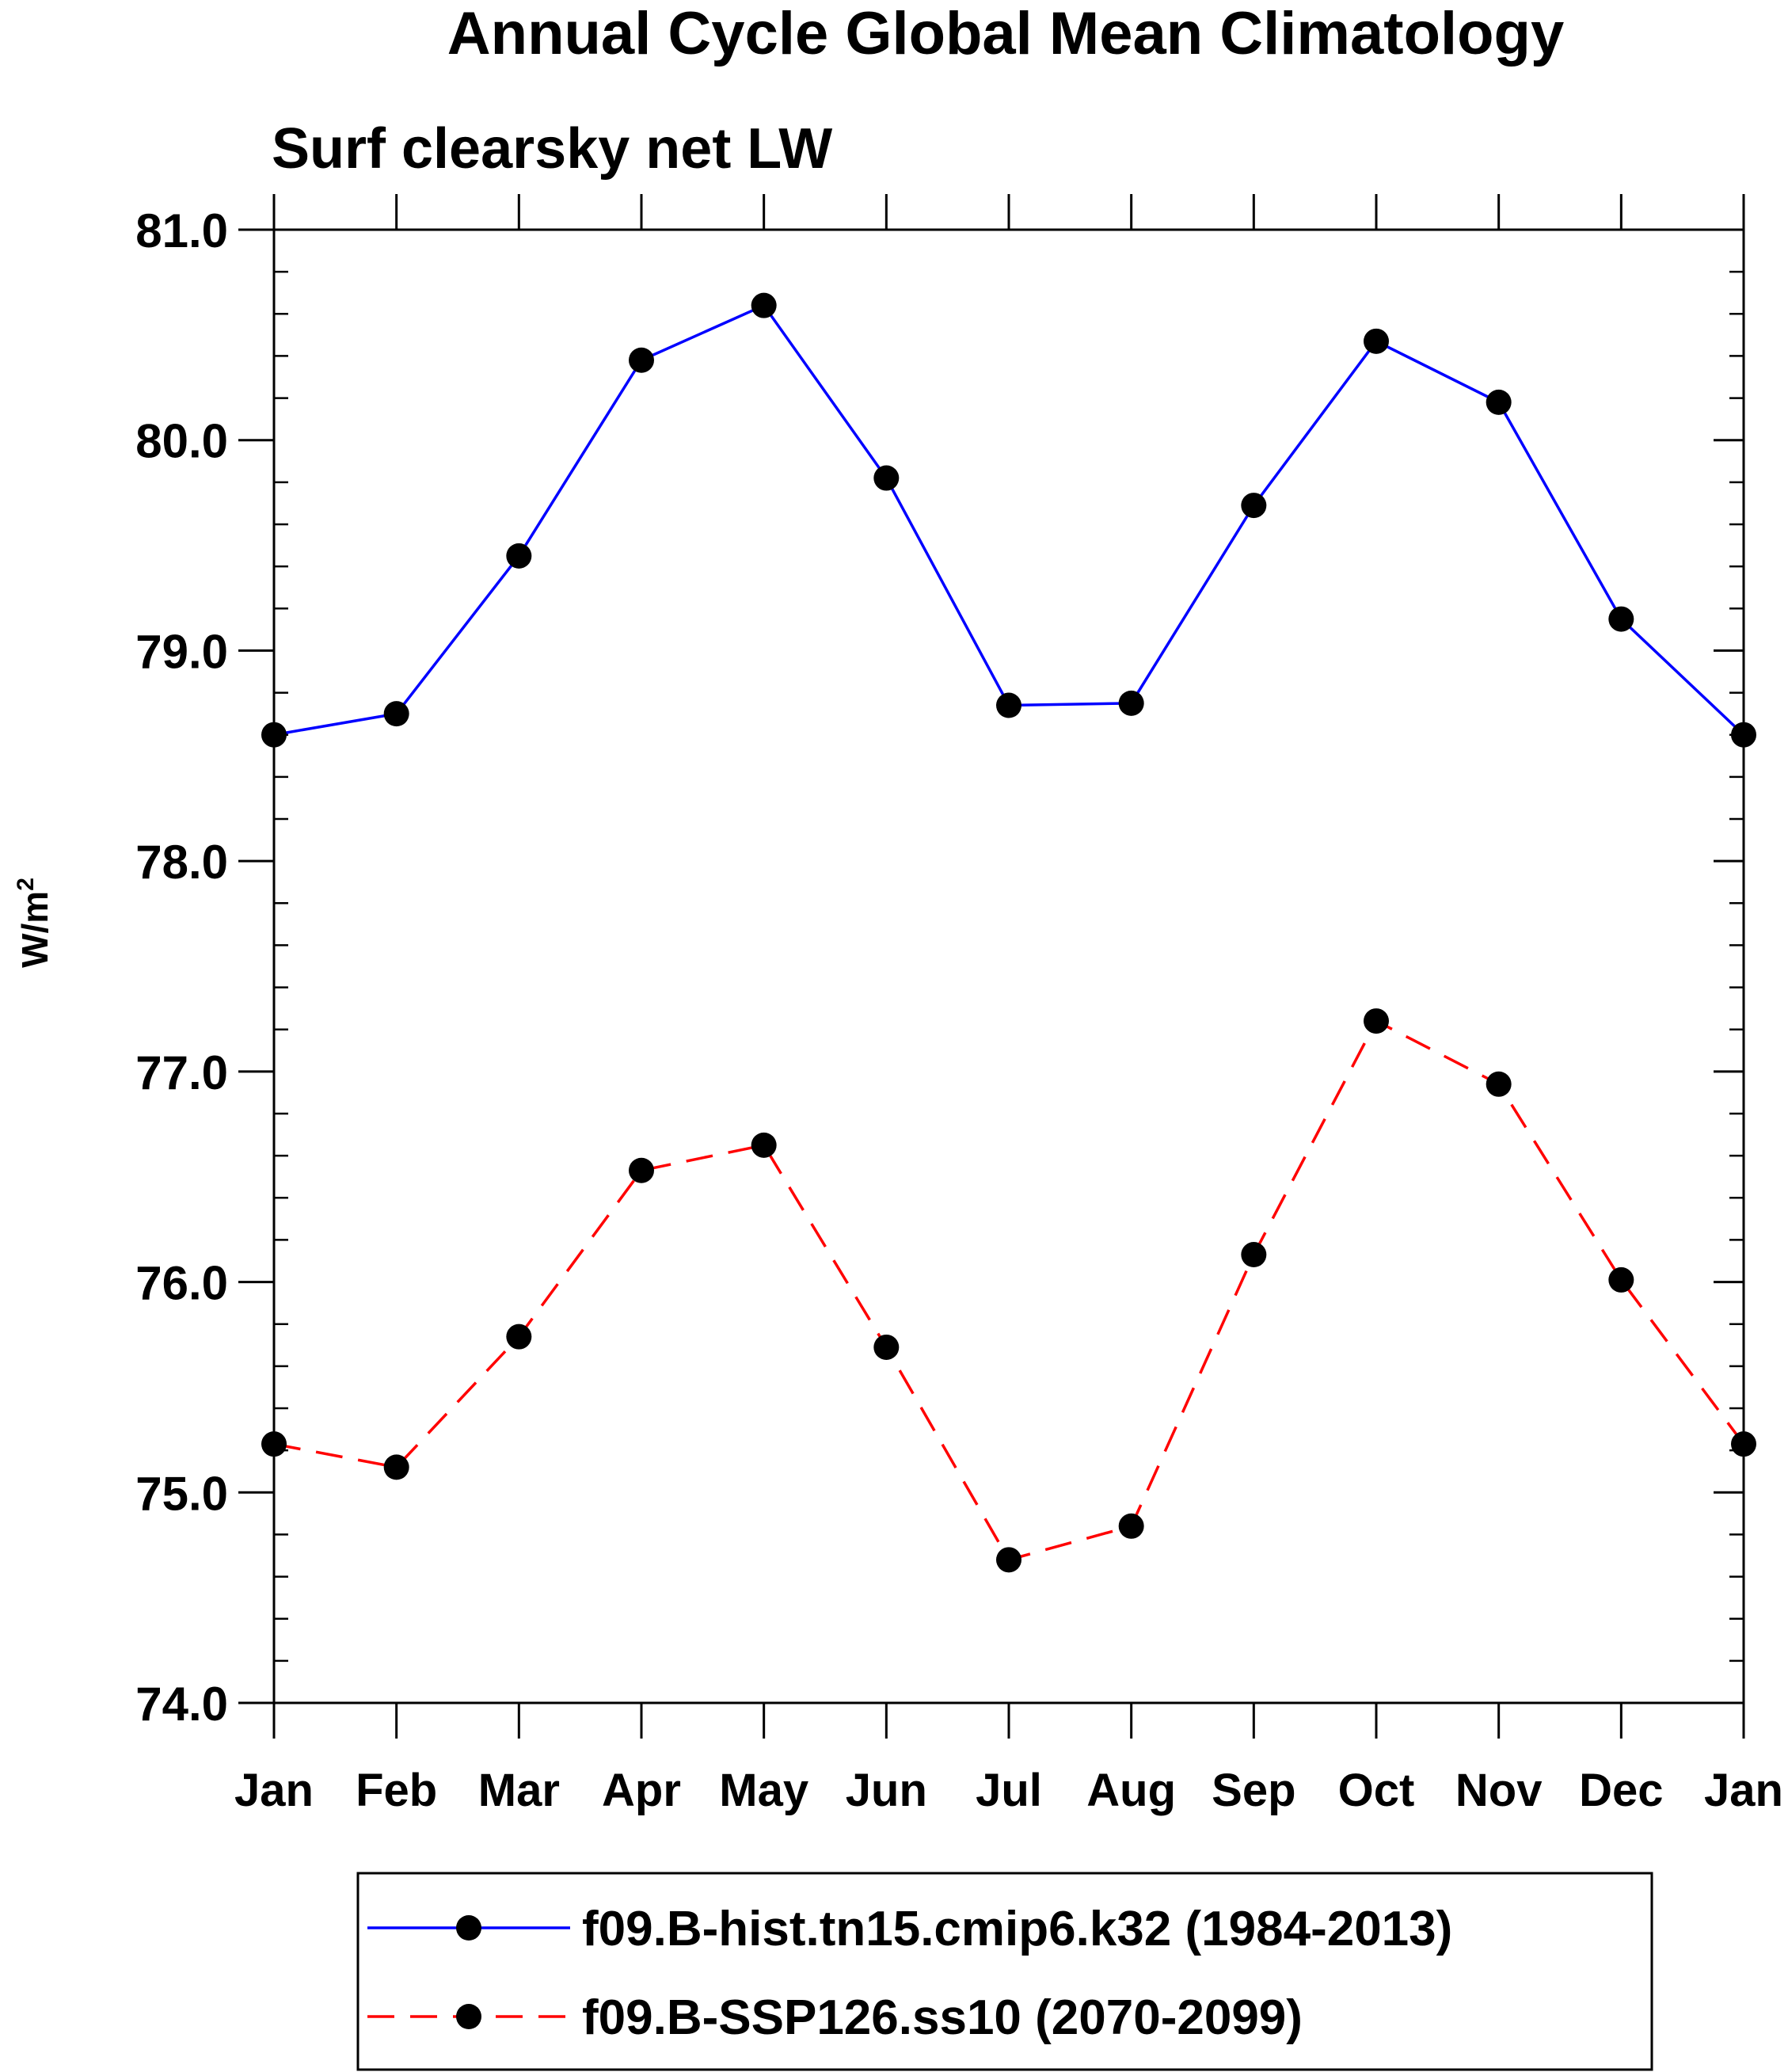  What do you see at coordinates (181, 862) in the screenshot?
I see `y-tick-label: 78.0` at bounding box center [181, 862].